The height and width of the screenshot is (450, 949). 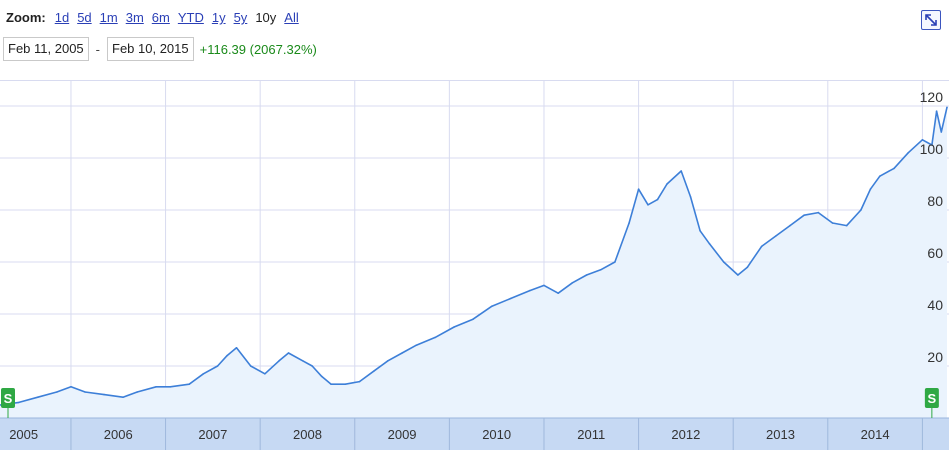 I want to click on zoom-option-5y: 5y, so click(x=240, y=17).